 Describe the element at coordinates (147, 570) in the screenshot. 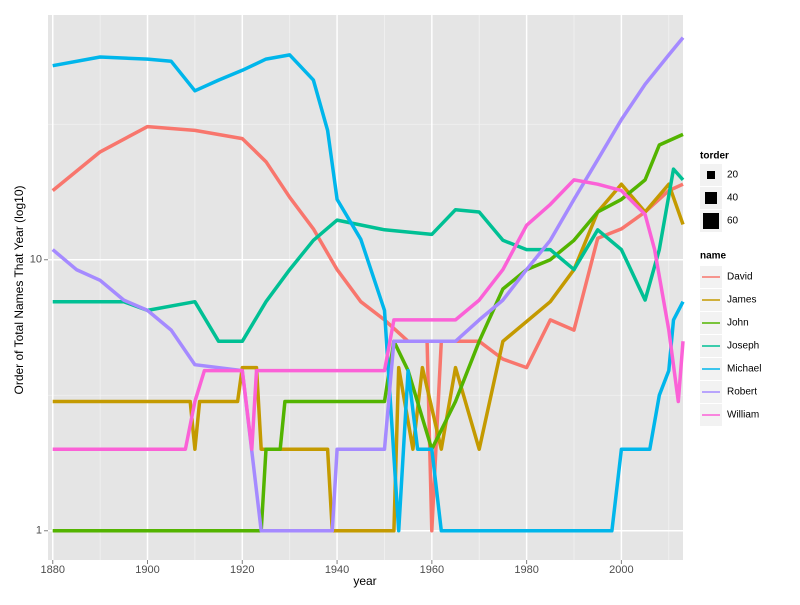

I see `x-tick-label: 1900` at that location.